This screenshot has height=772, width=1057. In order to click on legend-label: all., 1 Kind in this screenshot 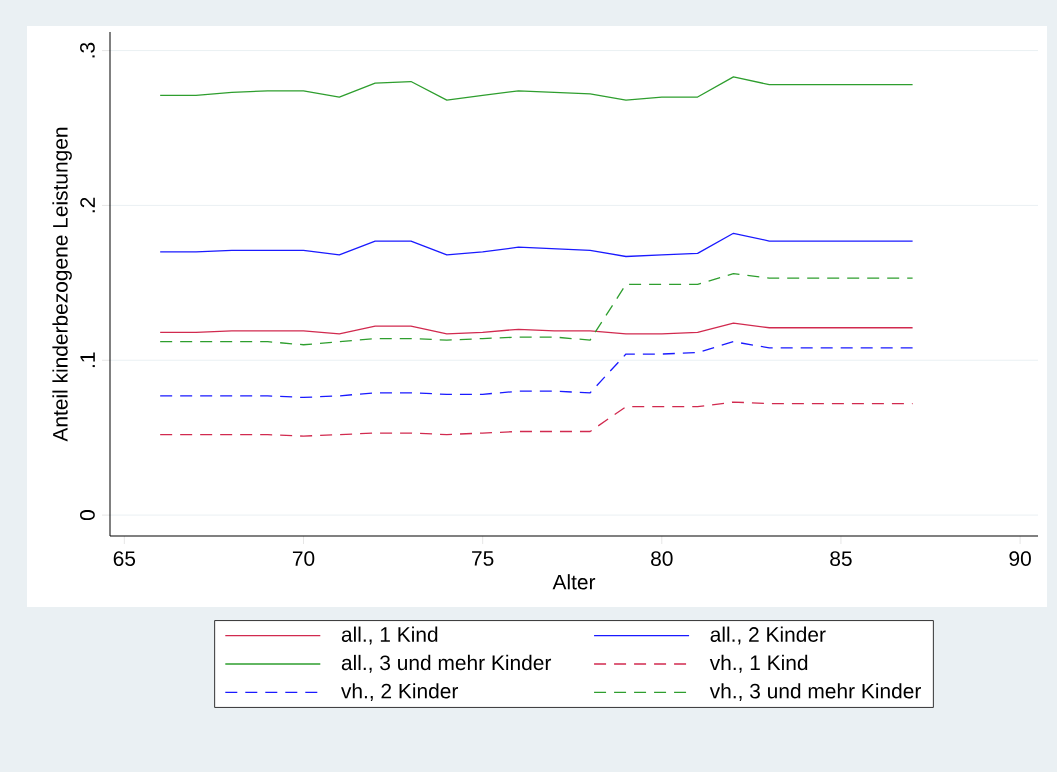, I will do `click(389, 635)`.